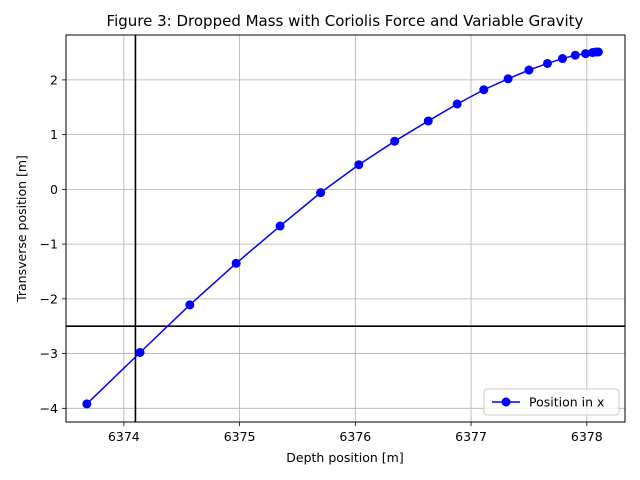 The height and width of the screenshot is (480, 640). Describe the element at coordinates (49, 298) in the screenshot. I see `y-tick-label: −2` at that location.